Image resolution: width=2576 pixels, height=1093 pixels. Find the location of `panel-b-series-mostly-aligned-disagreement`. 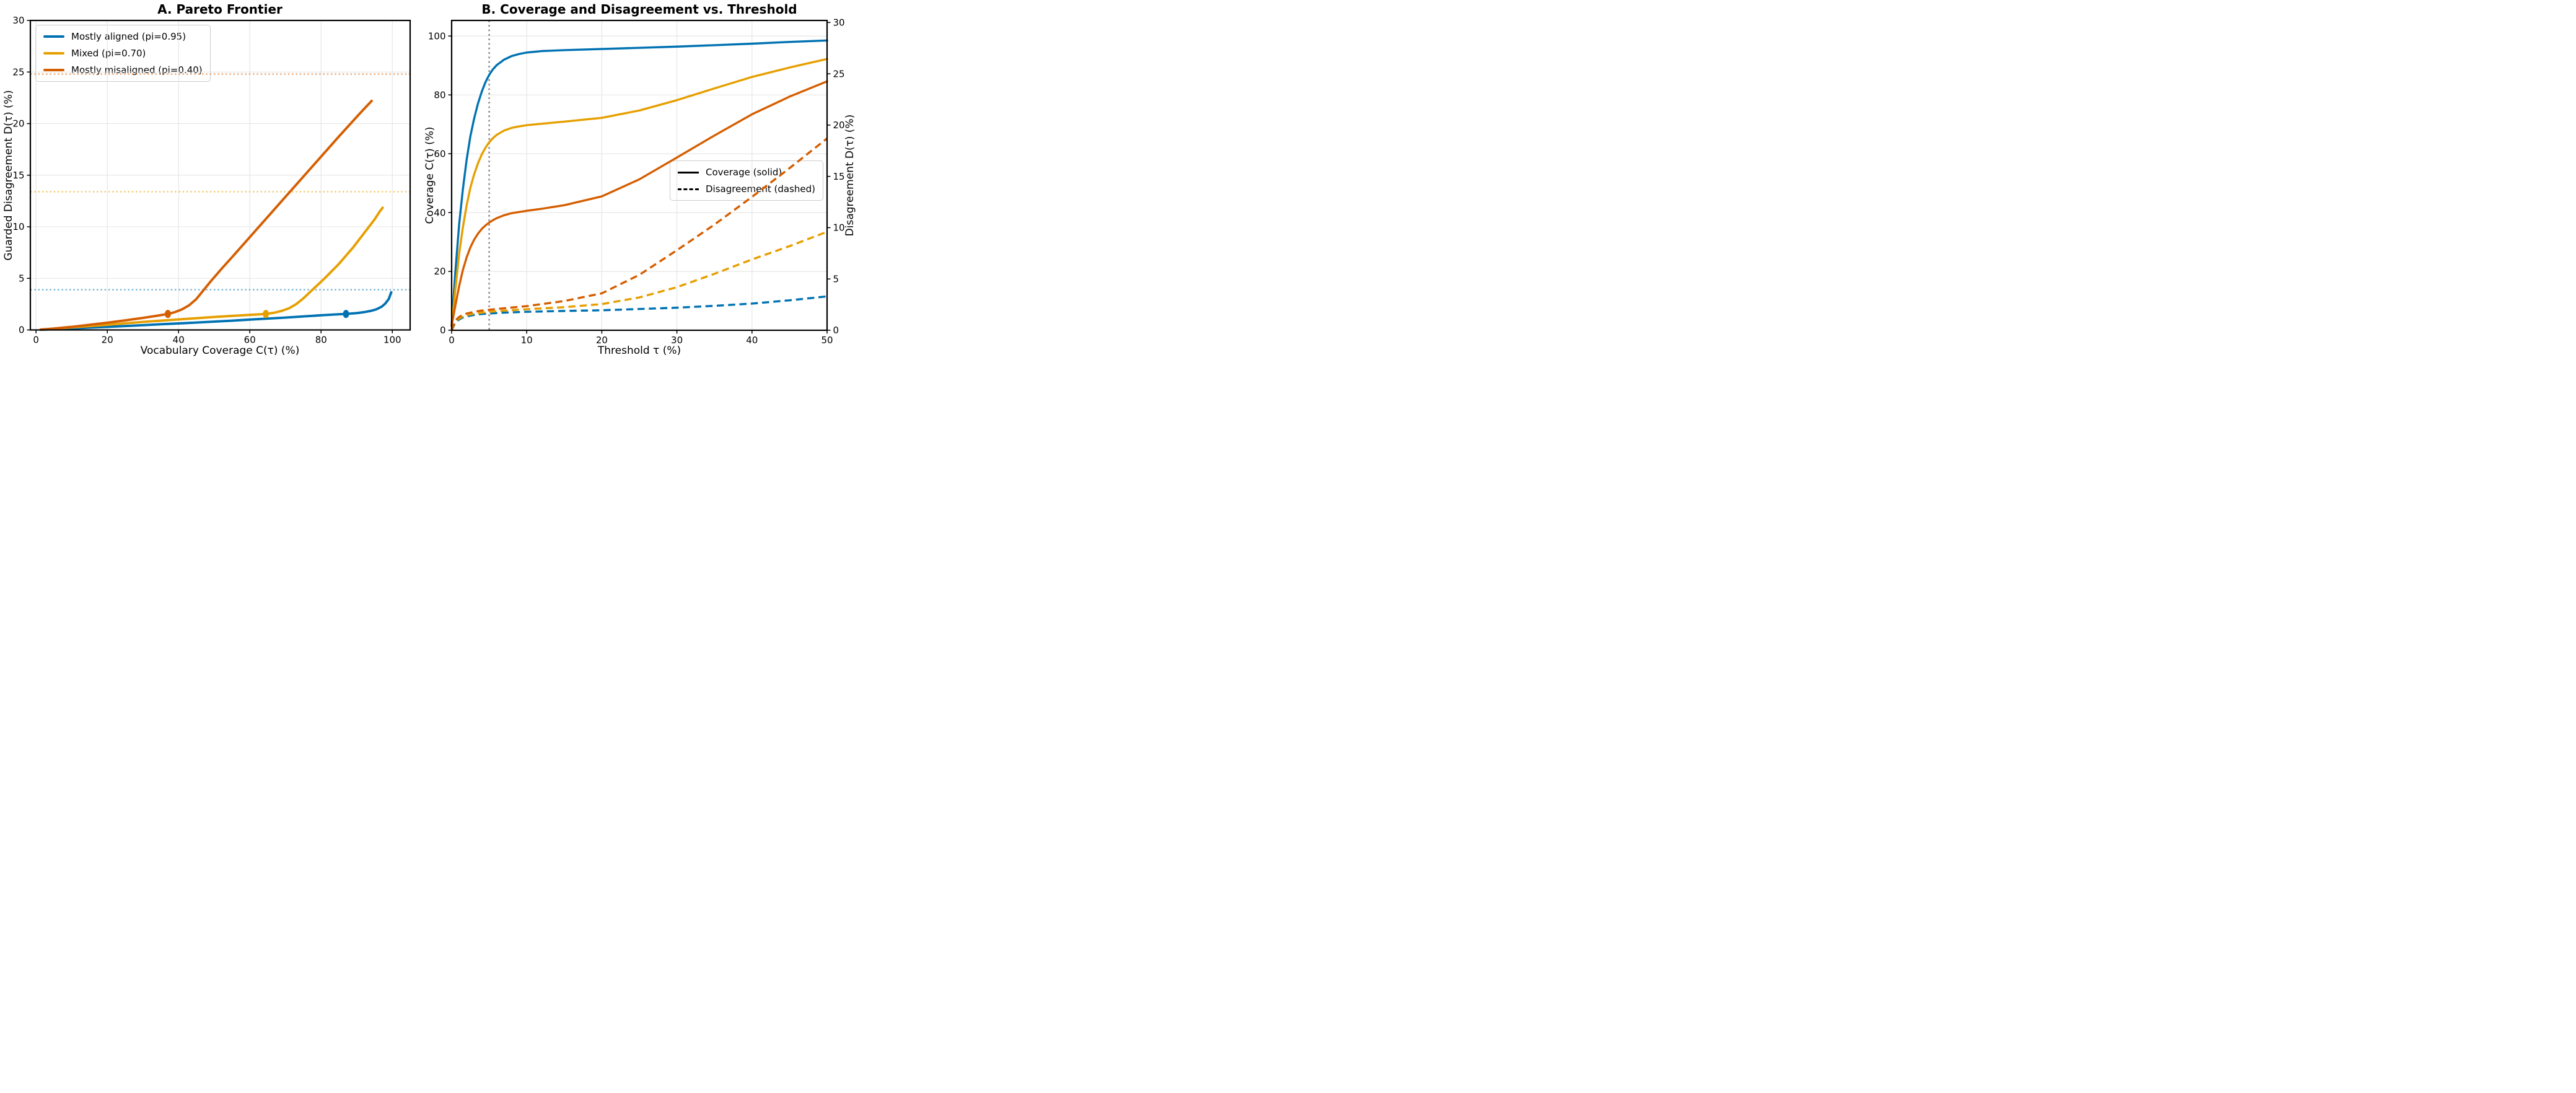

panel-b-series-mostly-aligned-disagreement is located at coordinates (639, 313).